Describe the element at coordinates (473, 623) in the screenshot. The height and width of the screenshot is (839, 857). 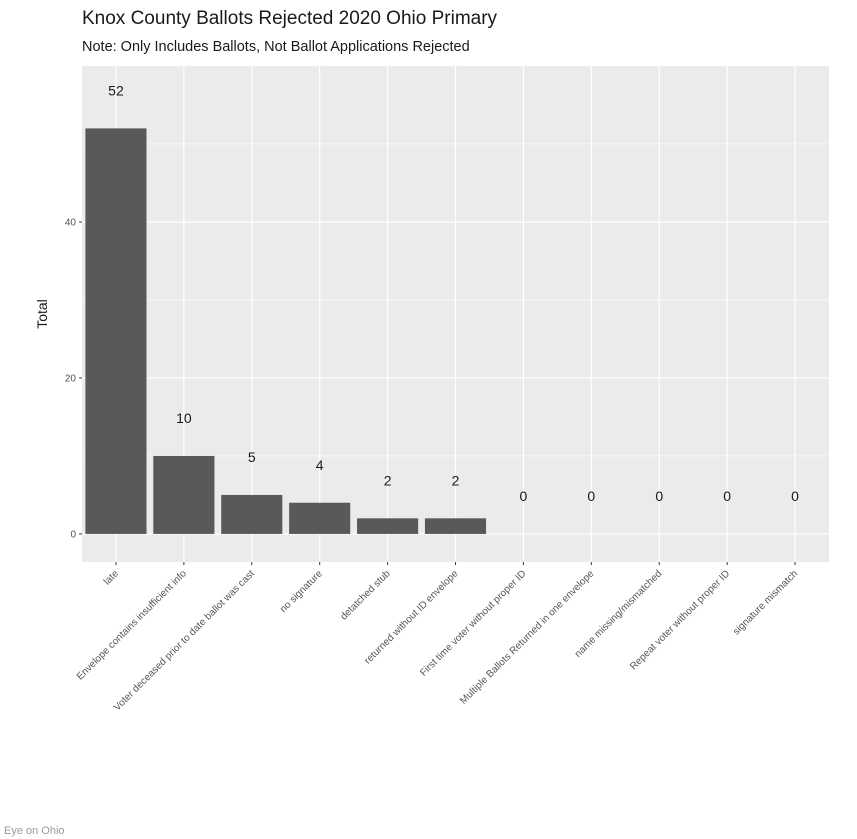
I see `x-tick-label: First time voter without proper ID` at that location.